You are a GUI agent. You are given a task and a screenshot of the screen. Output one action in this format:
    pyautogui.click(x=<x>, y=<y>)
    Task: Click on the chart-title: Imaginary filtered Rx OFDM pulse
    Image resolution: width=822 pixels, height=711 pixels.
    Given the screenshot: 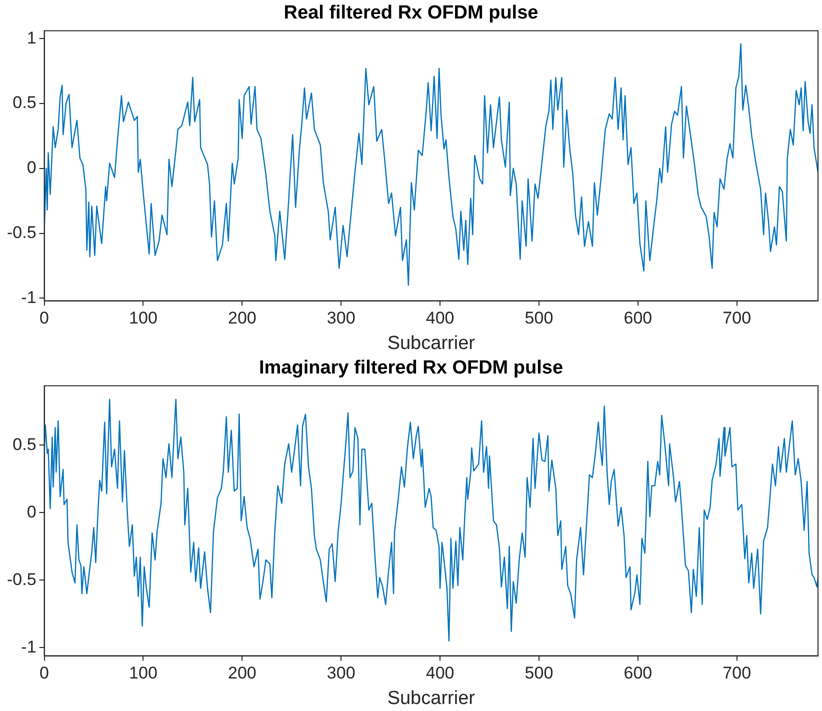 What is the action you would take?
    pyautogui.click(x=411, y=368)
    